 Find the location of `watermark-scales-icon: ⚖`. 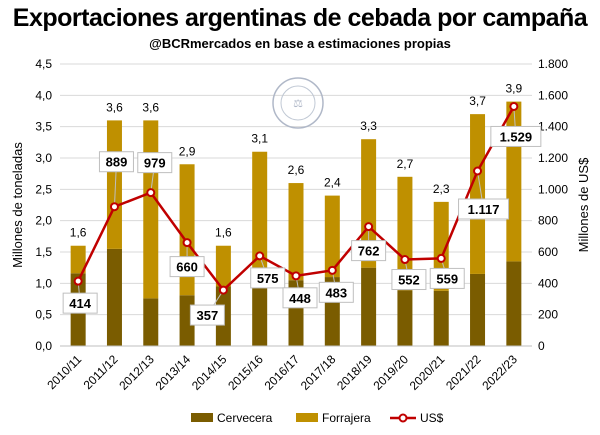

watermark-scales-icon: ⚖ is located at coordinates (298, 104).